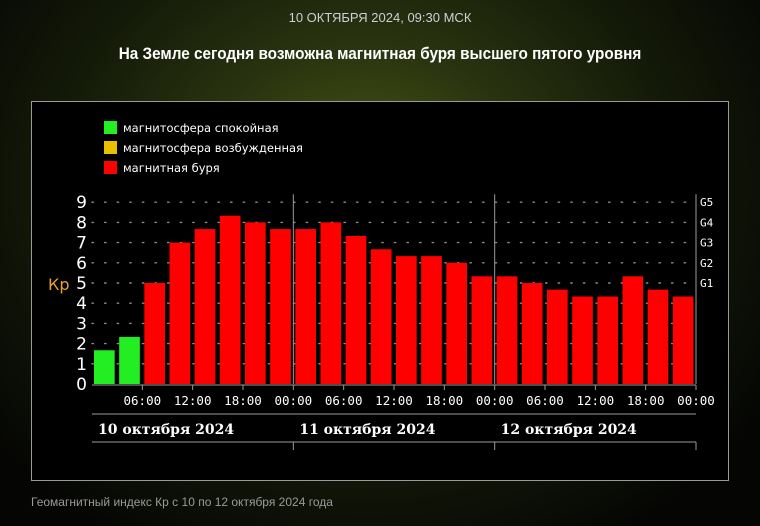 The image size is (760, 526). What do you see at coordinates (81, 324) in the screenshot?
I see `y-tick-label: 3` at bounding box center [81, 324].